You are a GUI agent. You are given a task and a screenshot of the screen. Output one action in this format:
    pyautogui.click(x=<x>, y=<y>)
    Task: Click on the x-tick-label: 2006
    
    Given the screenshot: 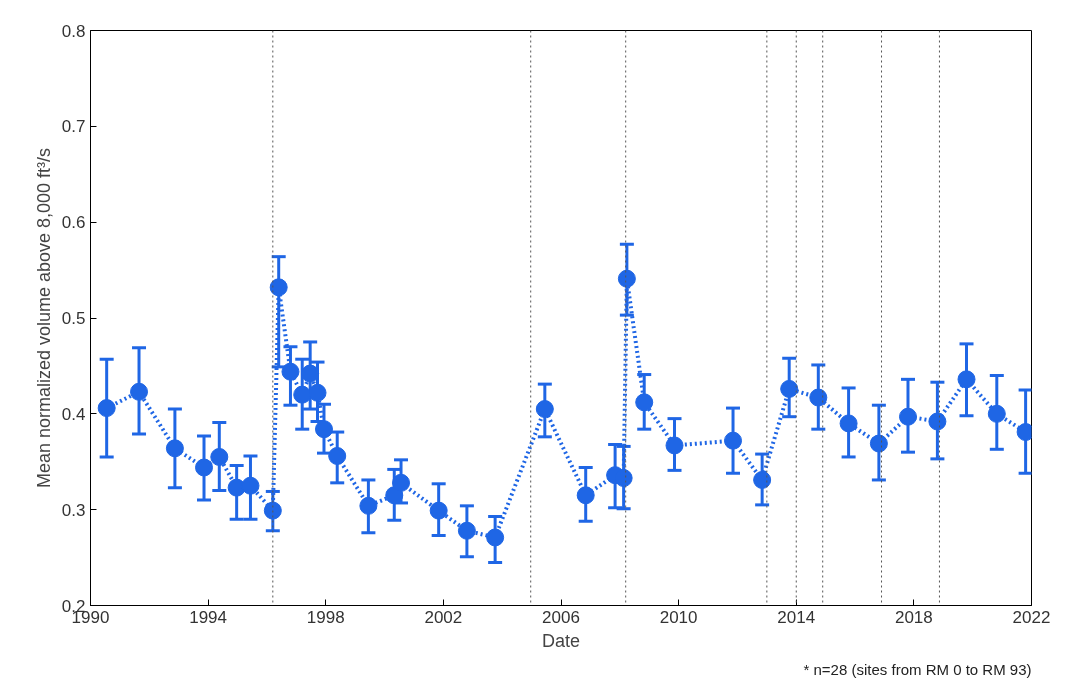 What is the action you would take?
    pyautogui.click(x=561, y=617)
    